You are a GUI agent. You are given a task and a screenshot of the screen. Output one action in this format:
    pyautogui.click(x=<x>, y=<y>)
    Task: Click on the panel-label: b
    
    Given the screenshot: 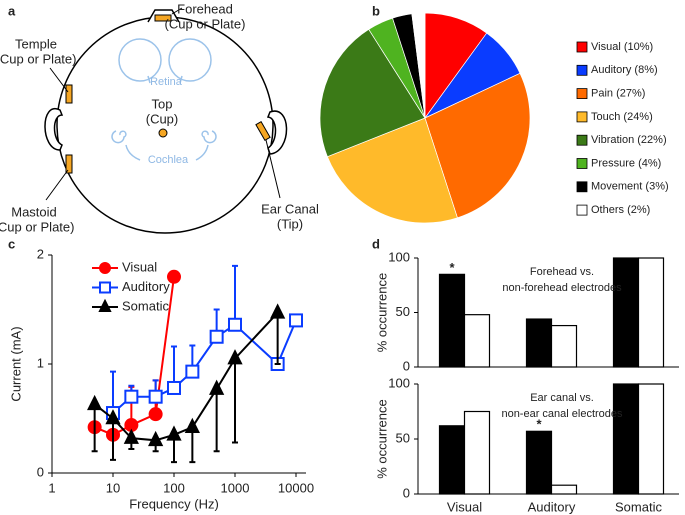 What is the action you would take?
    pyautogui.click(x=376, y=10)
    